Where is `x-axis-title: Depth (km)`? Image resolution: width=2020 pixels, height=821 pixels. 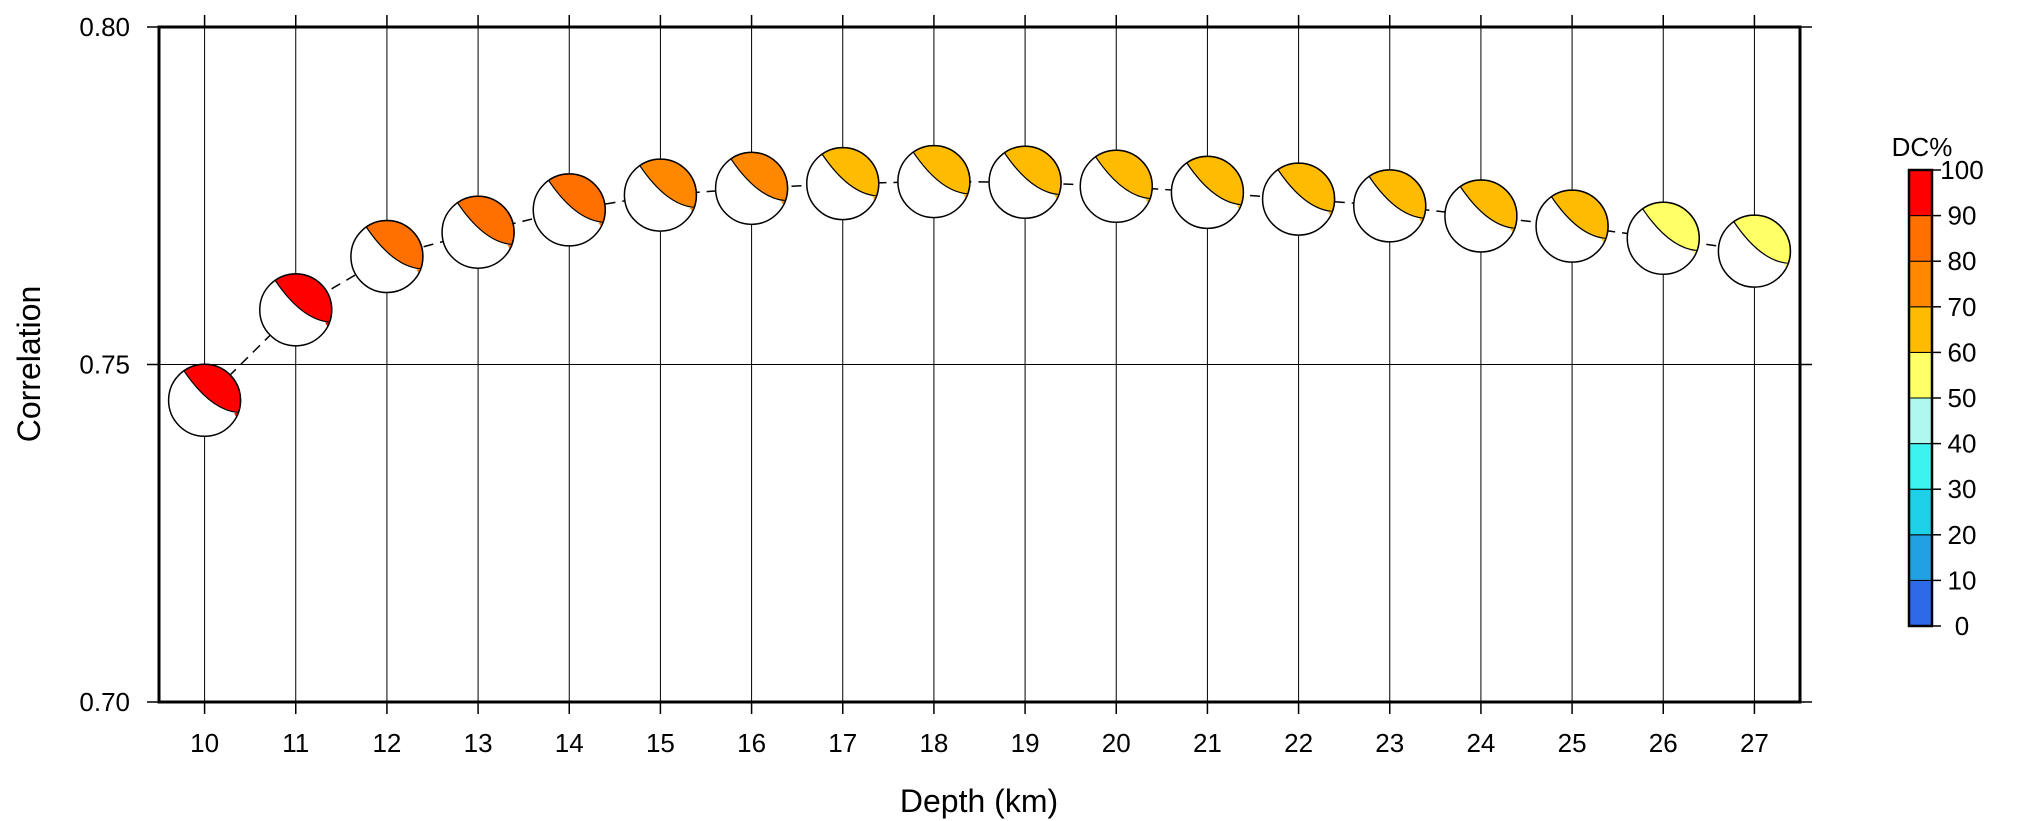
x-axis-title: Depth (km) is located at coordinates (979, 801).